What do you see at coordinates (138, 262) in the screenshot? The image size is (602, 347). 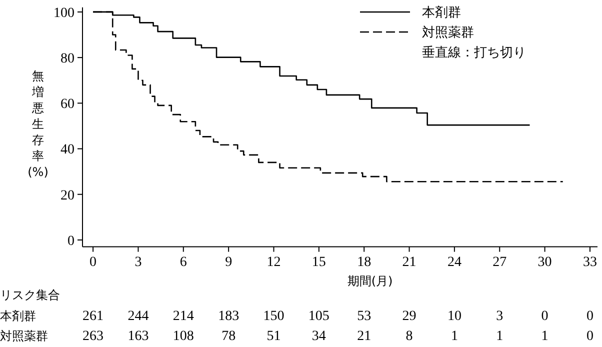 I see `x-tick-label: 3` at bounding box center [138, 262].